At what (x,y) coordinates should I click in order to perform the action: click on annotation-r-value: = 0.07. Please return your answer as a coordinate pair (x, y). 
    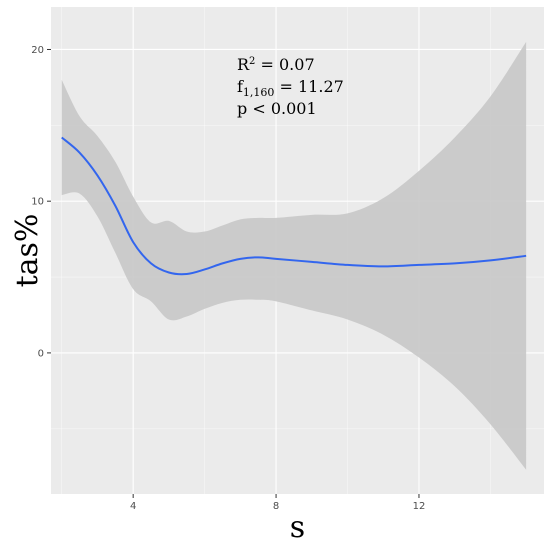
    Looking at the image, I should click on (284, 64).